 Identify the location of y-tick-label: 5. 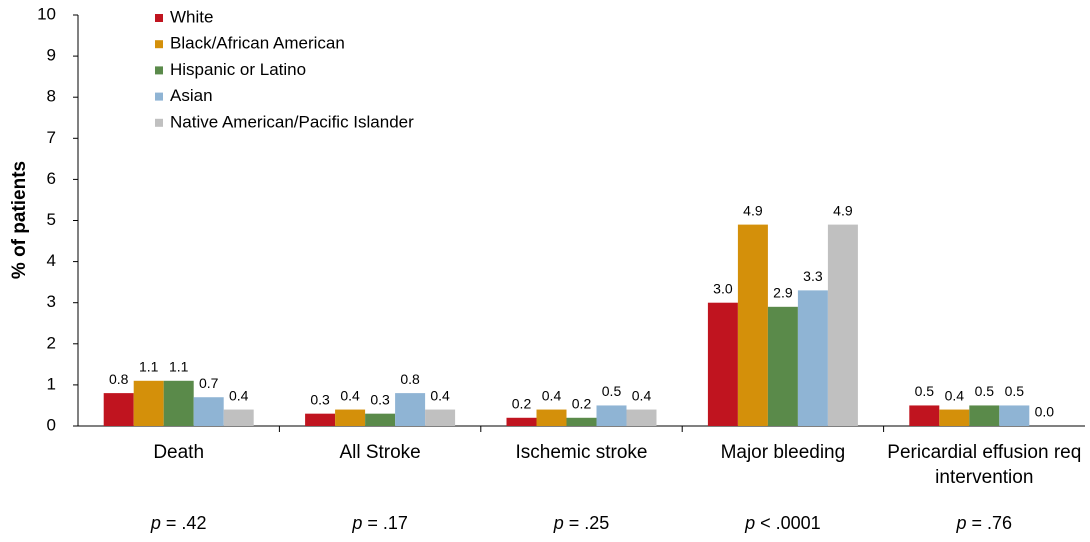
(51, 219).